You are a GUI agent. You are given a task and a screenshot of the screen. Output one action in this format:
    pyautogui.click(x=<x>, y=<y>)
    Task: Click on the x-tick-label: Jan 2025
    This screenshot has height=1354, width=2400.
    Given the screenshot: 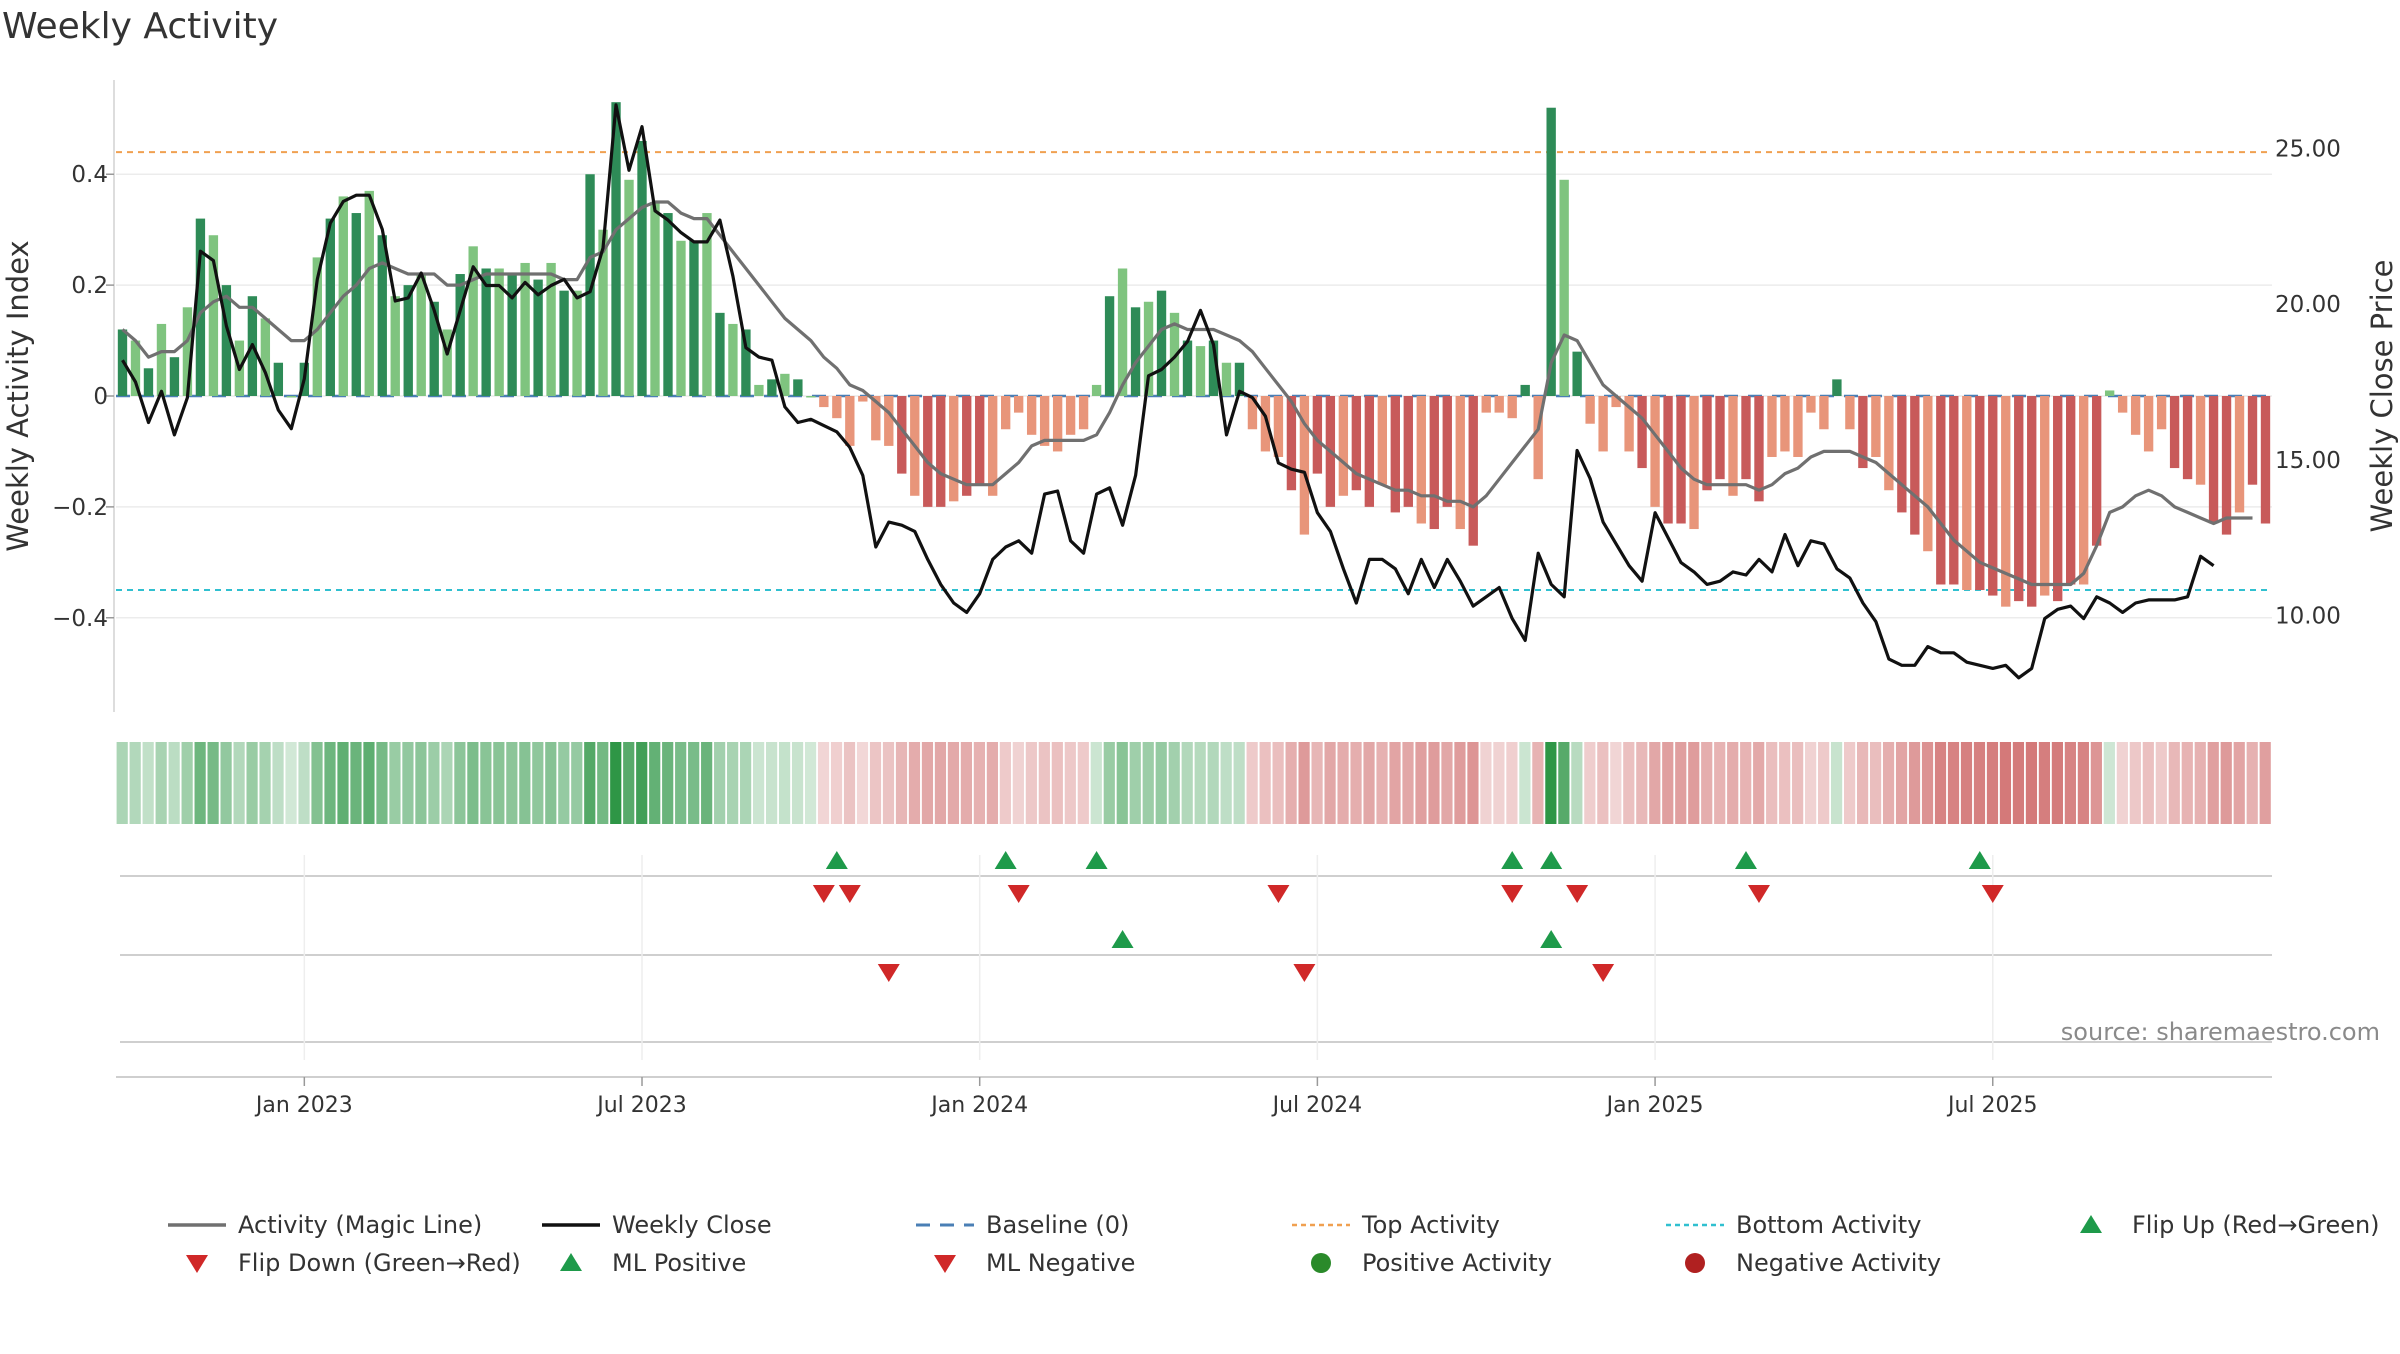 What is the action you would take?
    pyautogui.click(x=1654, y=1105)
    